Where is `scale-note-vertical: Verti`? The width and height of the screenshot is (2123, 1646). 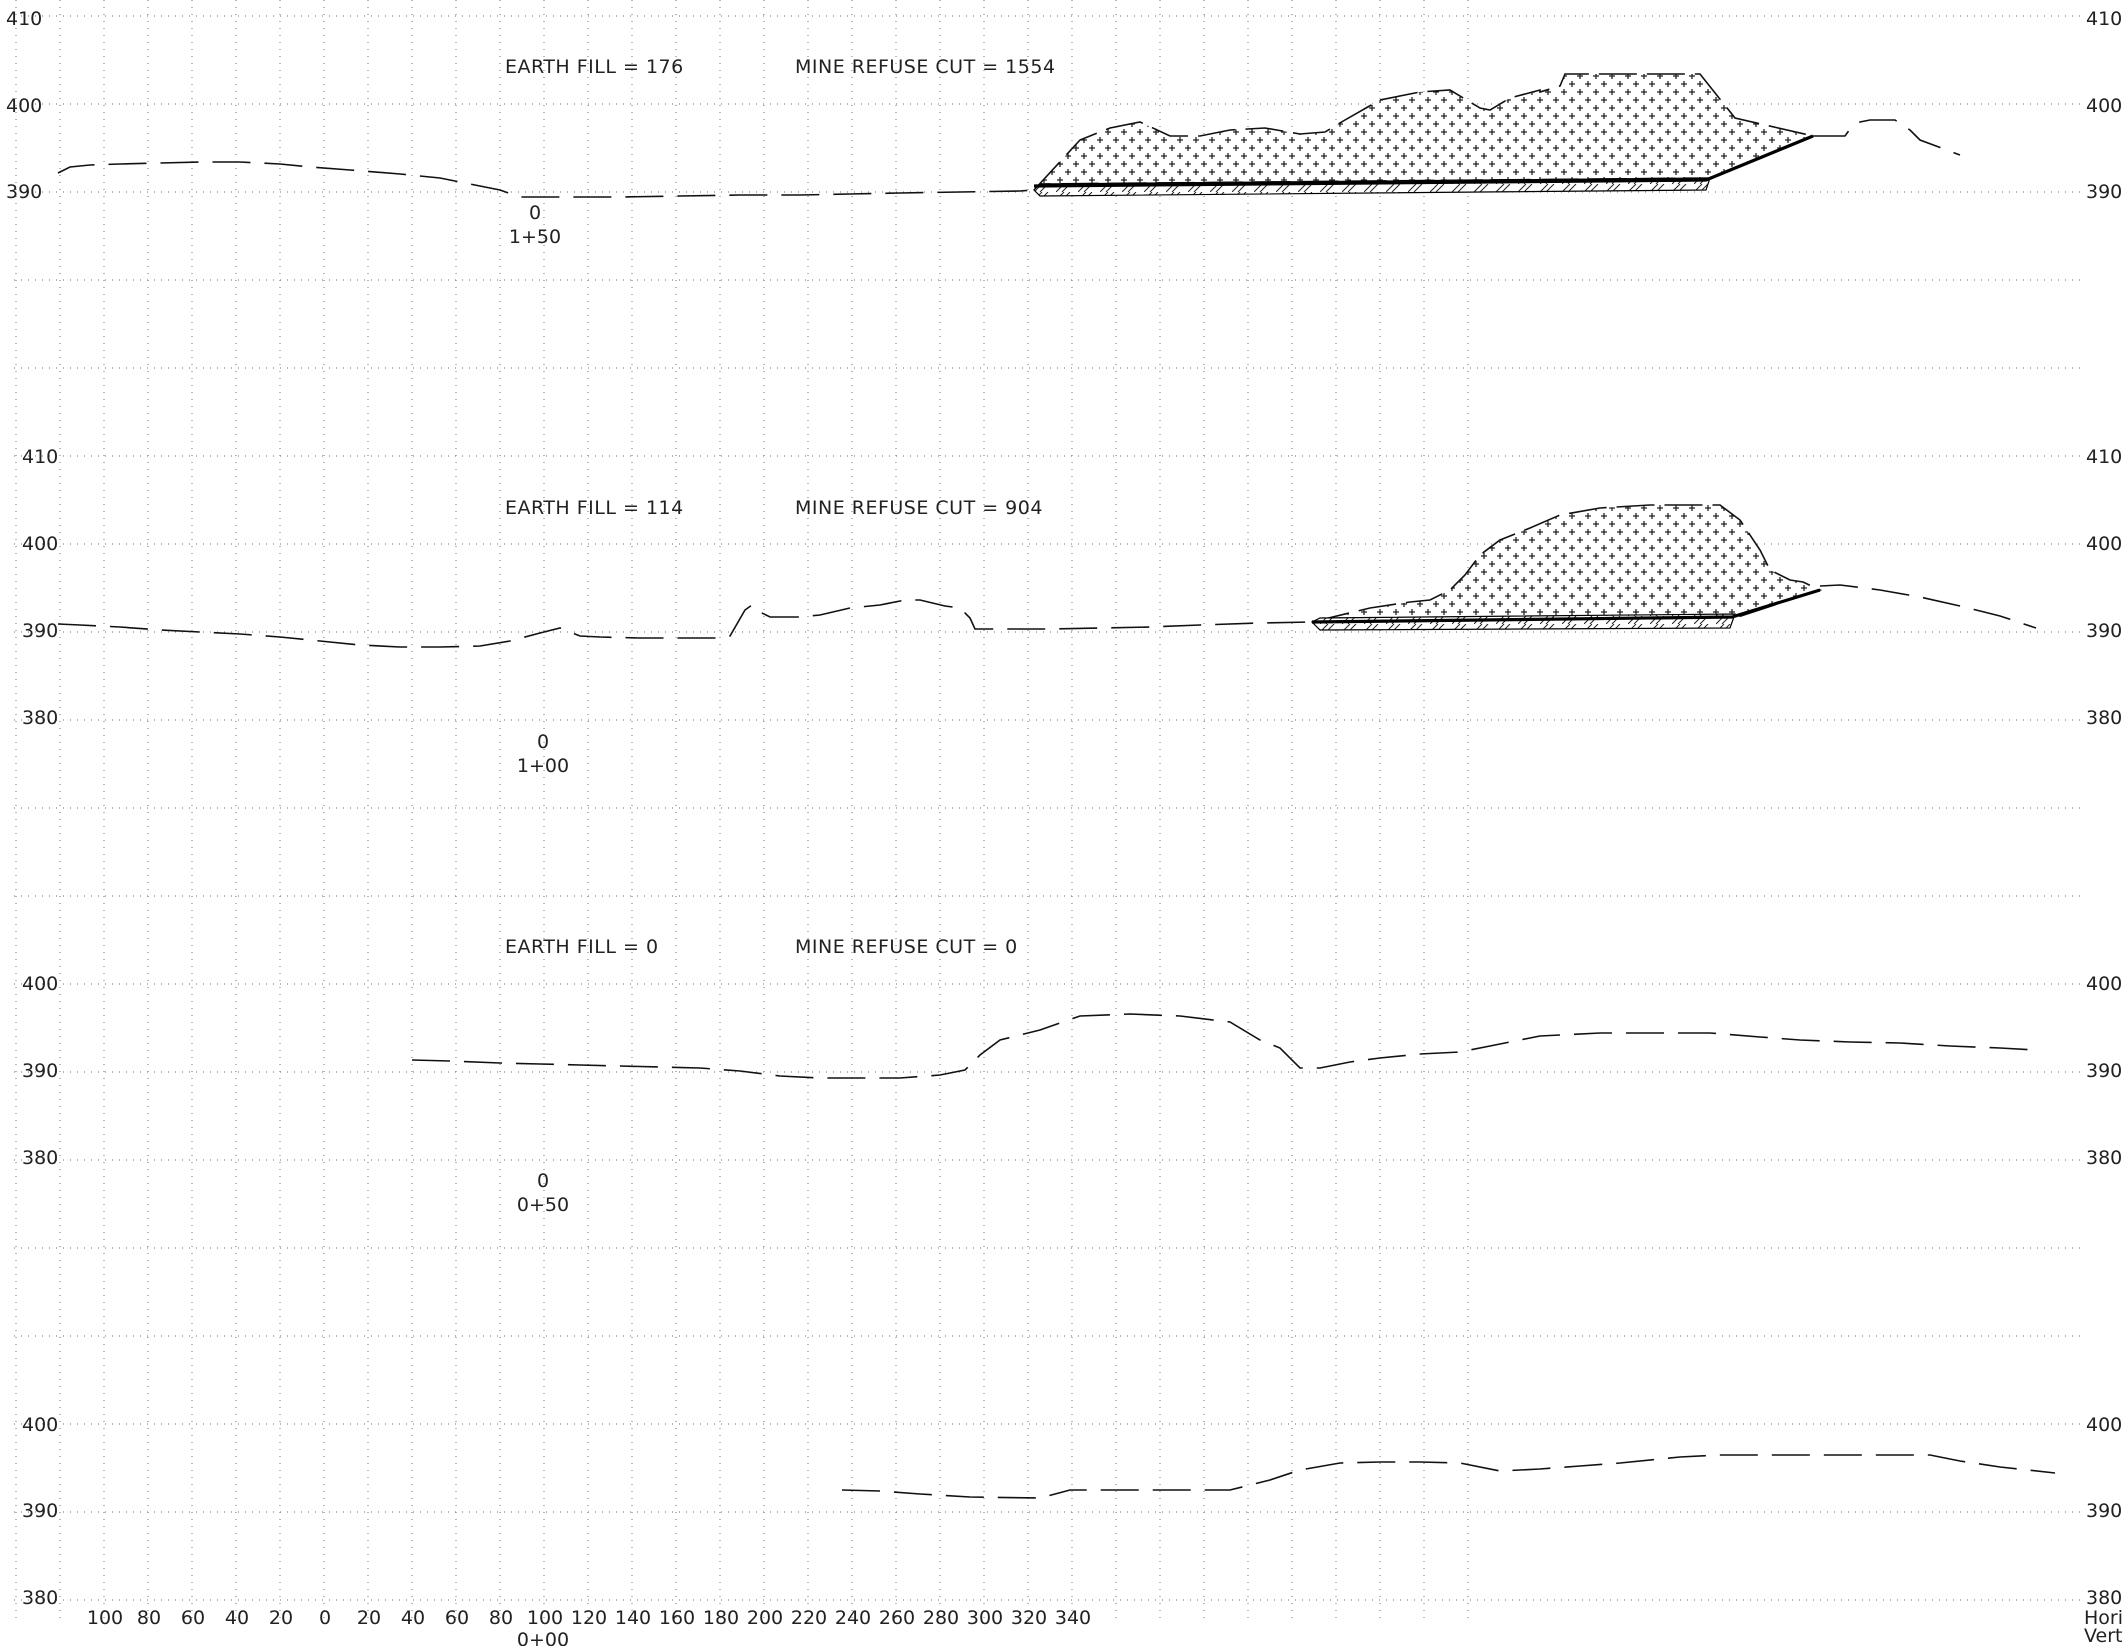
scale-note-vertical: Verti is located at coordinates (2103, 1635).